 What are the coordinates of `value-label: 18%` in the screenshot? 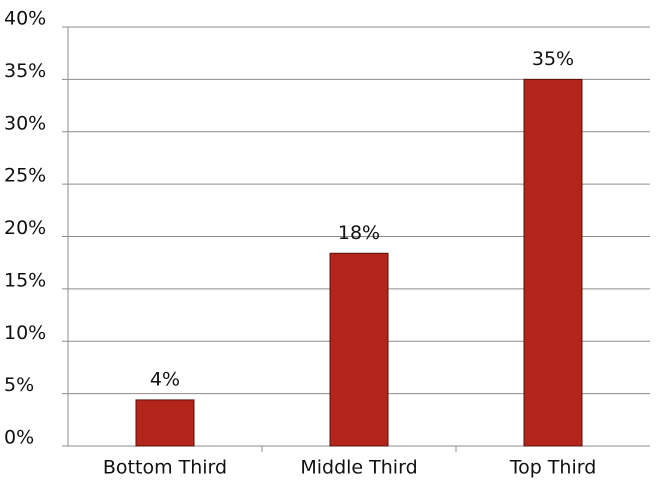 It's located at (359, 233).